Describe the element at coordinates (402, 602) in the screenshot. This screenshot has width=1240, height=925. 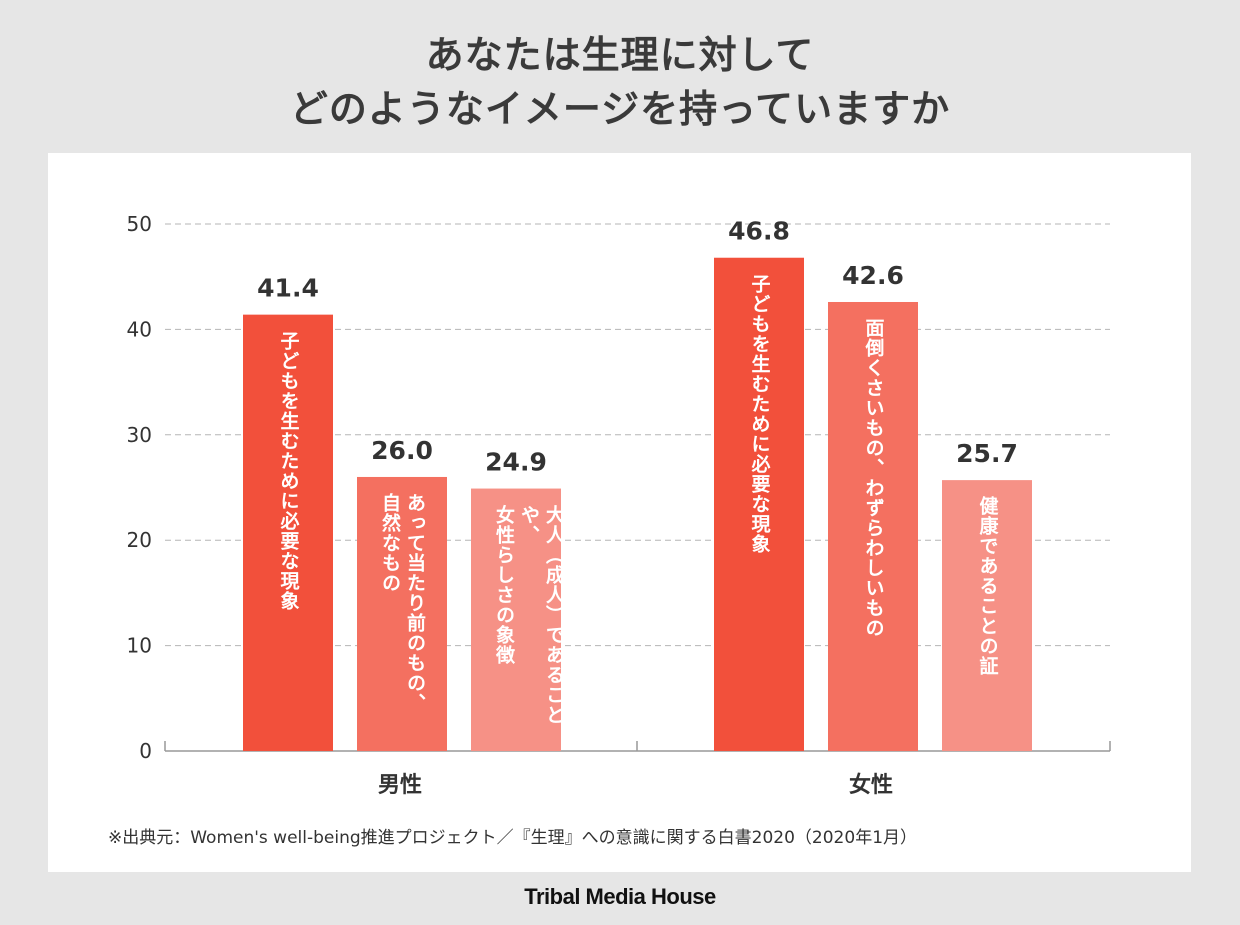
I see `bar-label-0-1: あって当たり前のもの、 自然なもの` at that location.